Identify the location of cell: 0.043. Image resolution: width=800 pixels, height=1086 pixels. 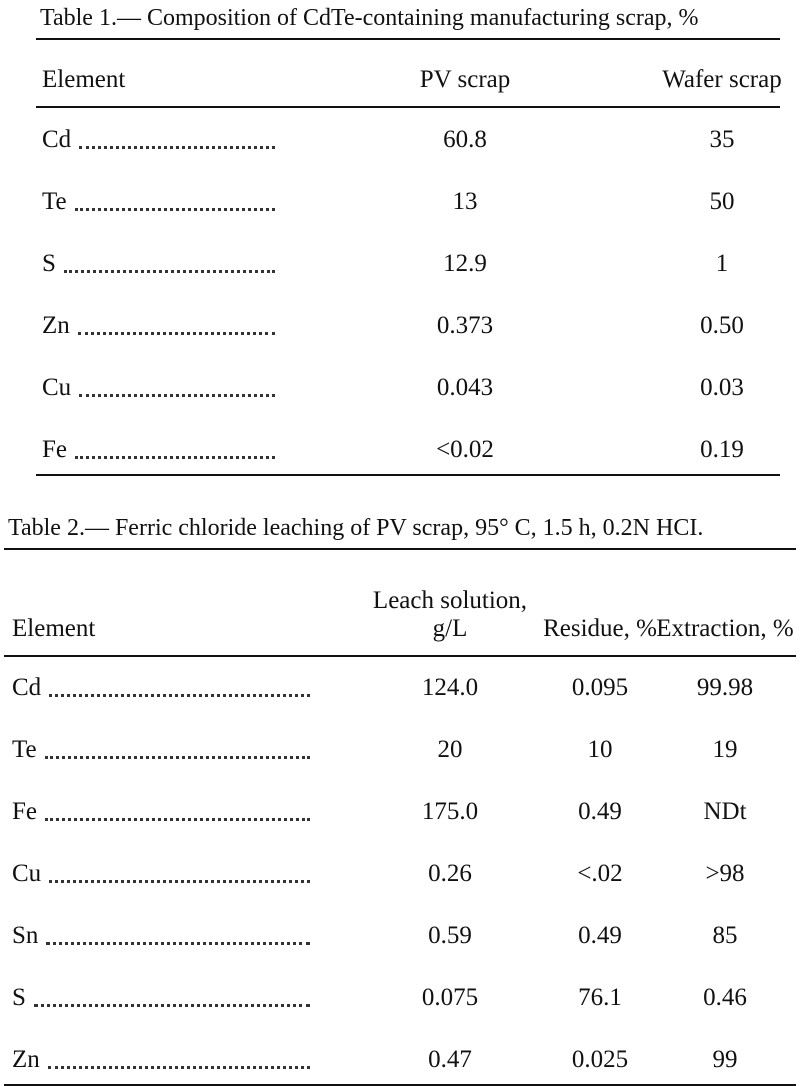
(465, 387).